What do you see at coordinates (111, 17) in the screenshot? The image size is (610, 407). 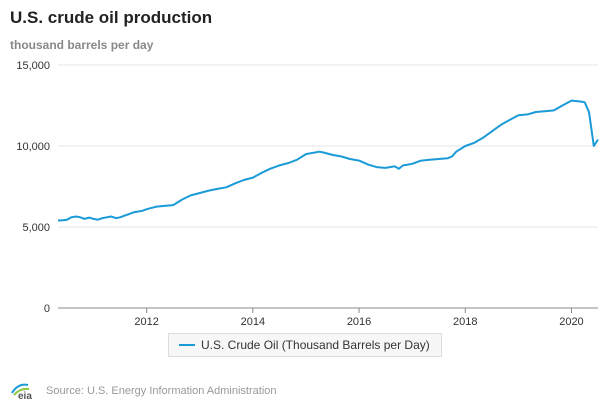 I see `chart-title: U.S. crude oil production` at bounding box center [111, 17].